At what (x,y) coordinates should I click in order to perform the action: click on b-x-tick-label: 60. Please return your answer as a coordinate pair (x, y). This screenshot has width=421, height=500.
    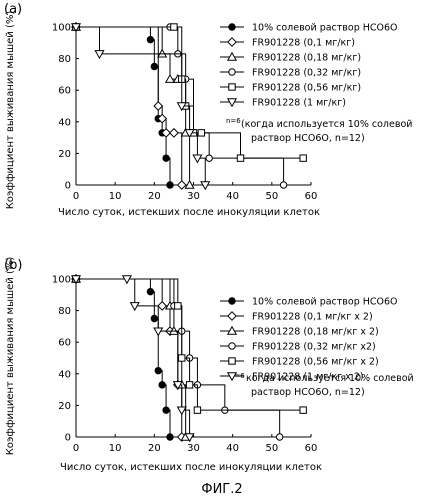
    Looking at the image, I should click on (311, 448).